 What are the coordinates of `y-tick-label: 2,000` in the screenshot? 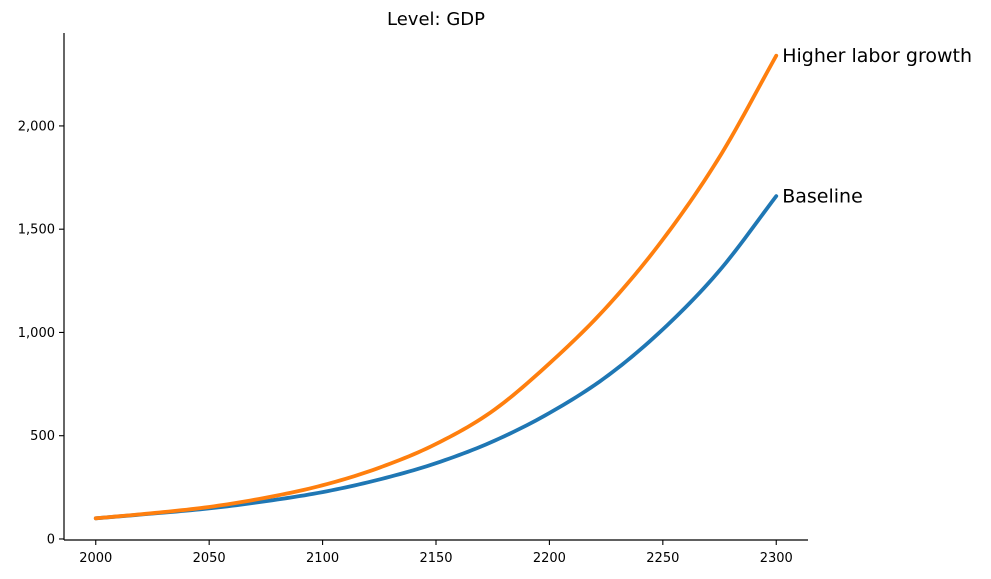 It's located at (36, 126).